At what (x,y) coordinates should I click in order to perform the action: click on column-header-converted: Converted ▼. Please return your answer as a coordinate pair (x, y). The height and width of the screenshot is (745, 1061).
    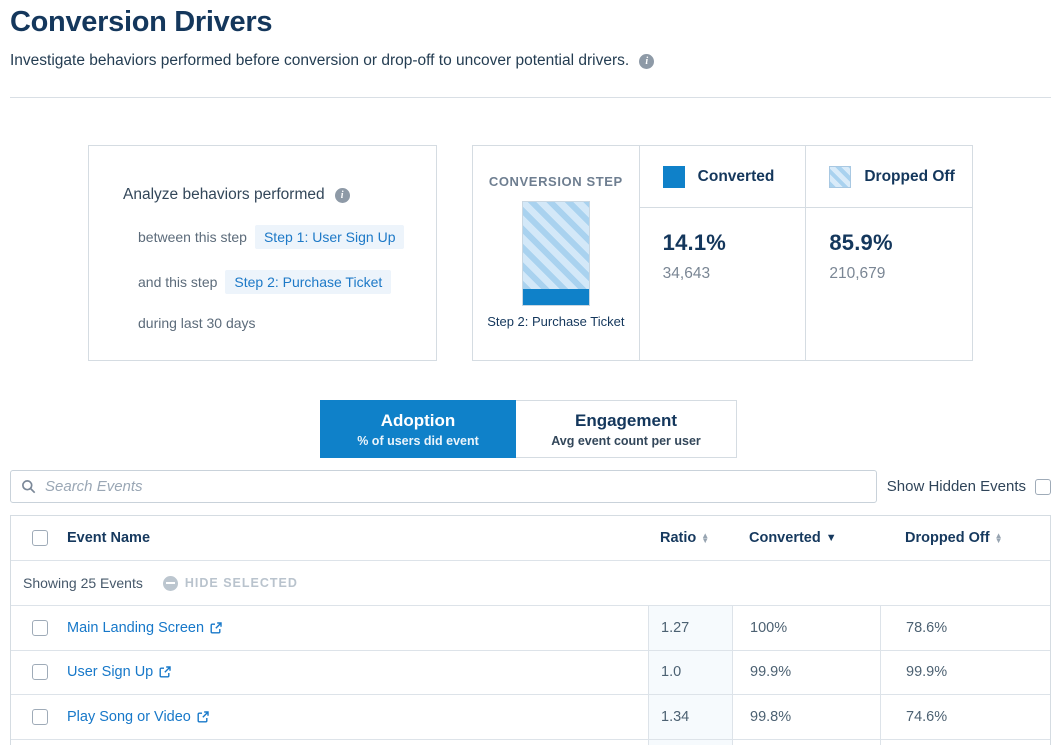
    Looking at the image, I should click on (793, 538).